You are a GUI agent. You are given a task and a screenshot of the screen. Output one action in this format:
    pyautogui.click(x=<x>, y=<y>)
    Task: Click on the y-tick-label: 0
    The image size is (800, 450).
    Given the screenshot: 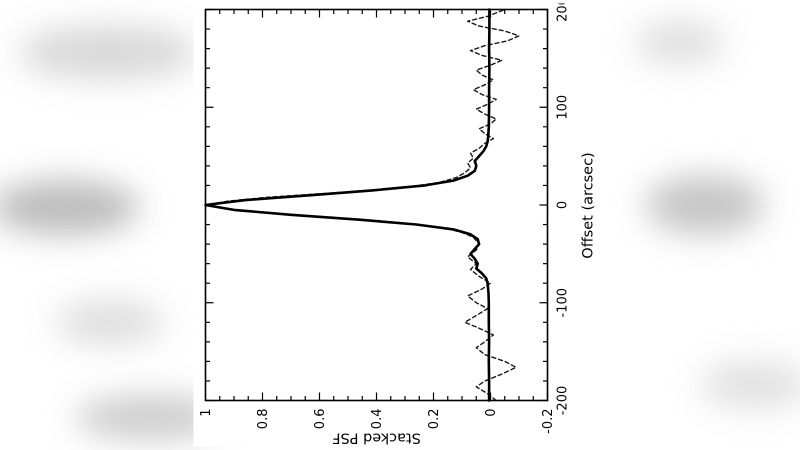 What is the action you would take?
    pyautogui.click(x=491, y=413)
    